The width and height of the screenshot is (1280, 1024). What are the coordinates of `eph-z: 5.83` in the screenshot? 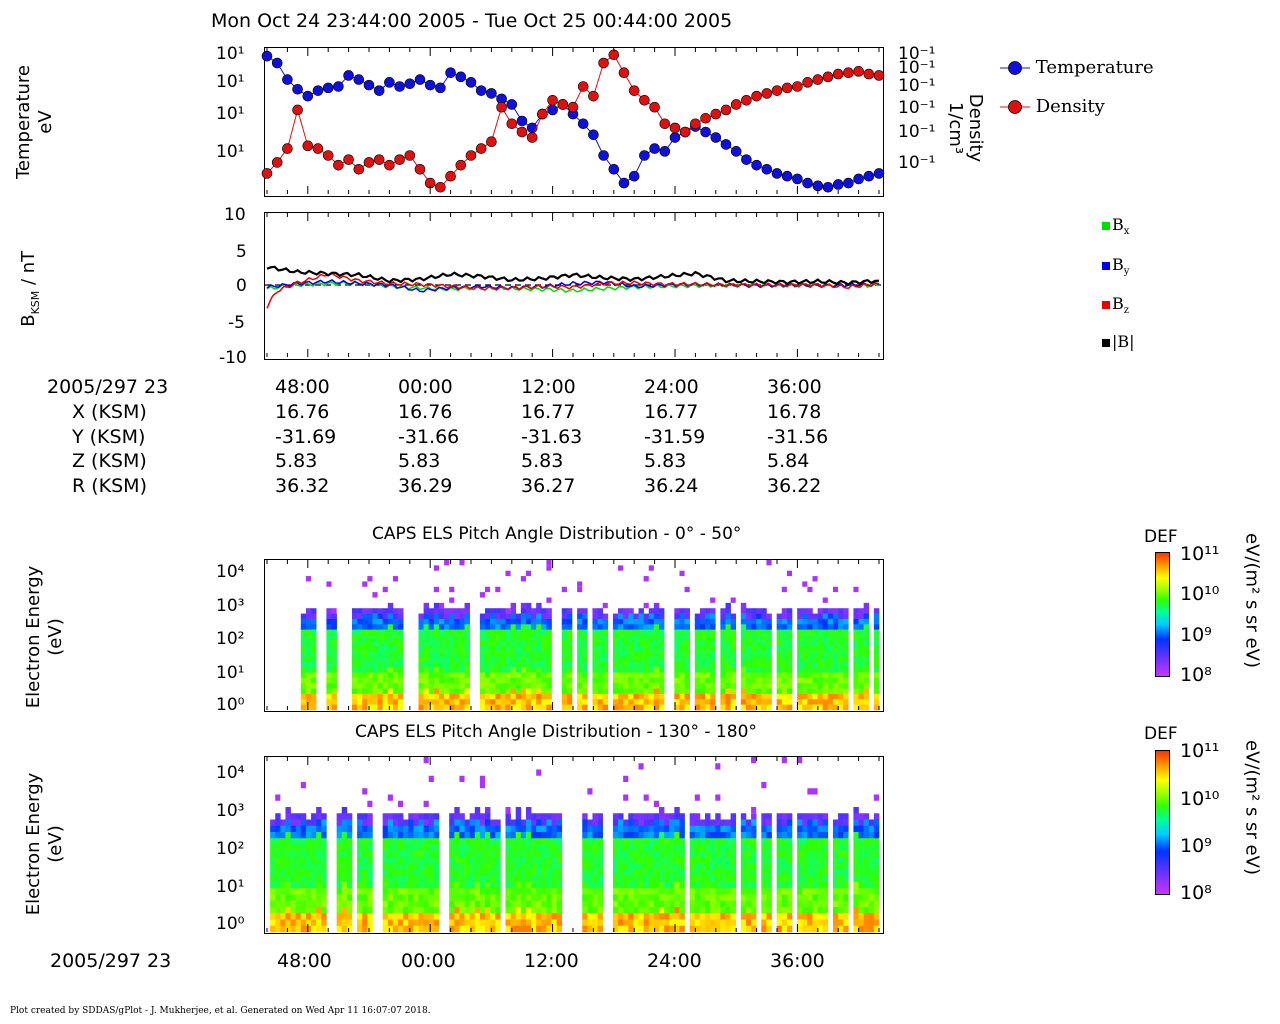 It's located at (665, 461).